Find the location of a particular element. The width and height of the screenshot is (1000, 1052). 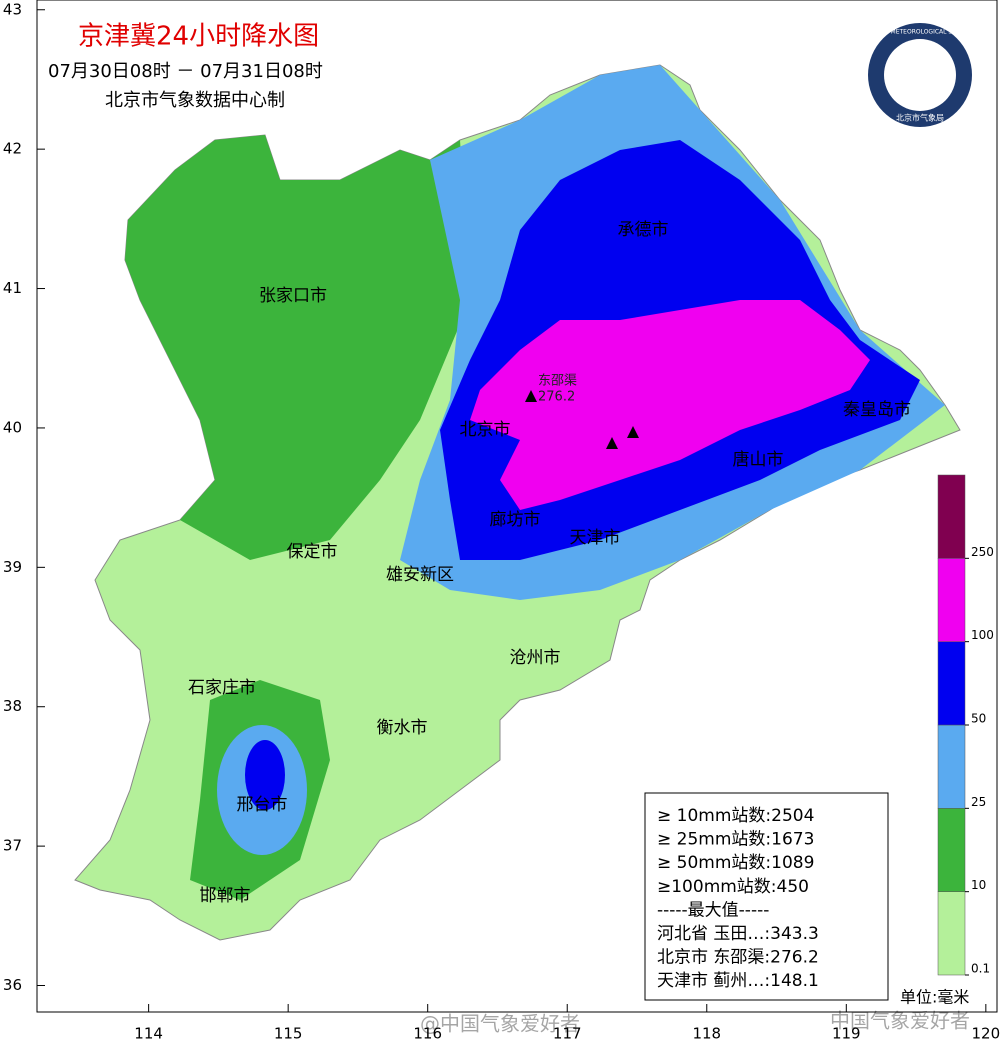

legend-label: 25 is located at coordinates (978, 802).